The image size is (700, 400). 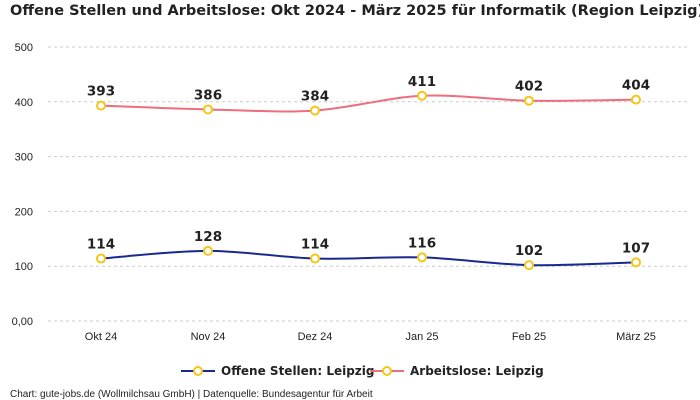 I want to click on data-label: 386, so click(x=208, y=95).